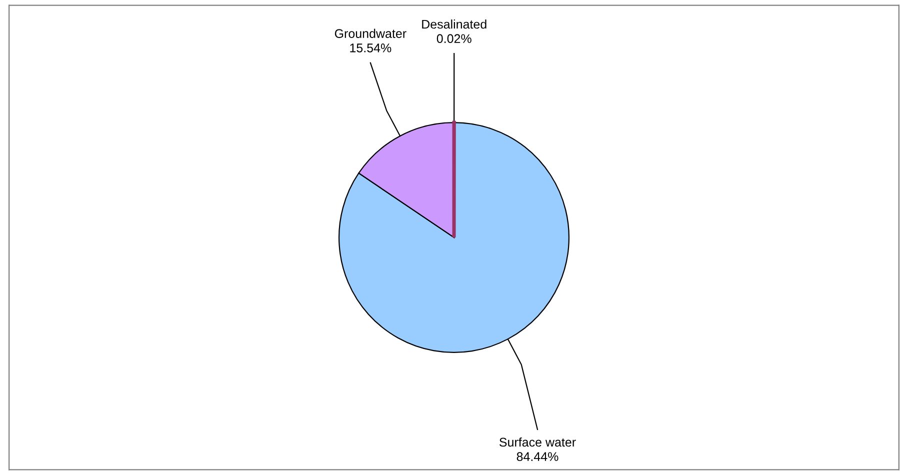 The height and width of the screenshot is (475, 908). Describe the element at coordinates (454, 24) in the screenshot. I see `slice-label: Desalinated` at that location.